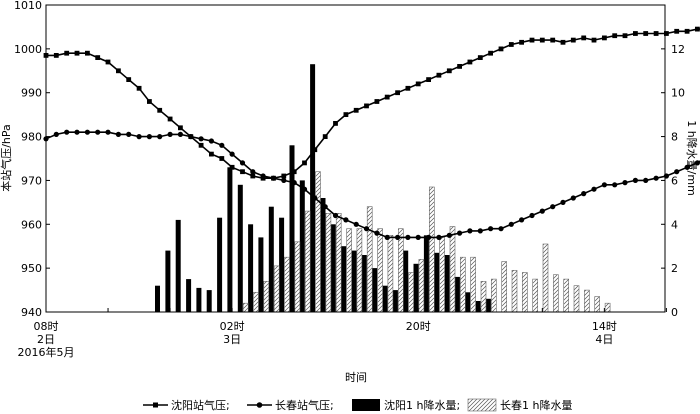 The image size is (700, 414). What do you see at coordinates (28, 6) in the screenshot?
I see `left-axis-tick-label: 1010` at bounding box center [28, 6].